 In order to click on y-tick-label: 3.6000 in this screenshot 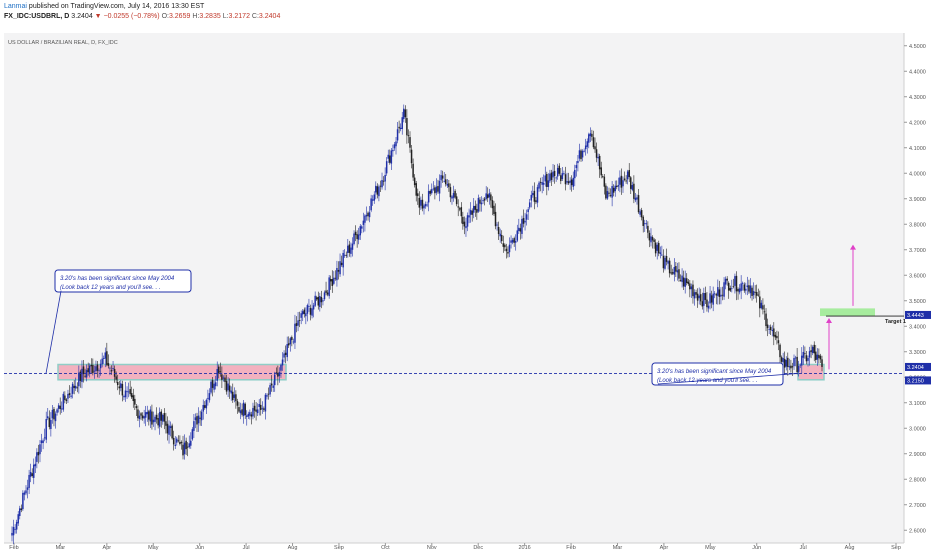, I will do `click(917, 276)`.